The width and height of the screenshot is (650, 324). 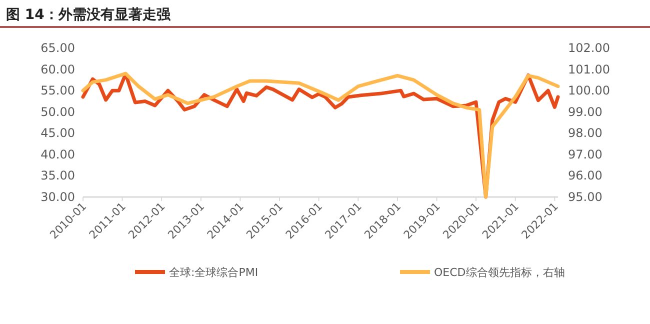 What do you see at coordinates (57, 154) in the screenshot?
I see `y-tick-label: 40.00` at bounding box center [57, 154].